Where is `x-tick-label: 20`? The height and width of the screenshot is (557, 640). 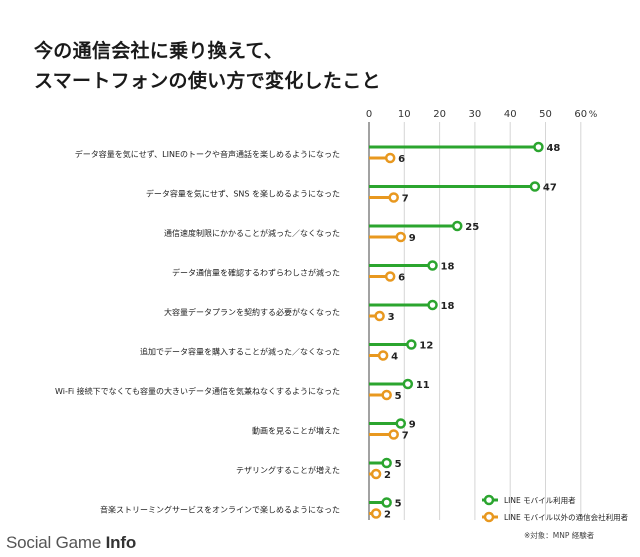
x-tick-label: 20 is located at coordinates (439, 114).